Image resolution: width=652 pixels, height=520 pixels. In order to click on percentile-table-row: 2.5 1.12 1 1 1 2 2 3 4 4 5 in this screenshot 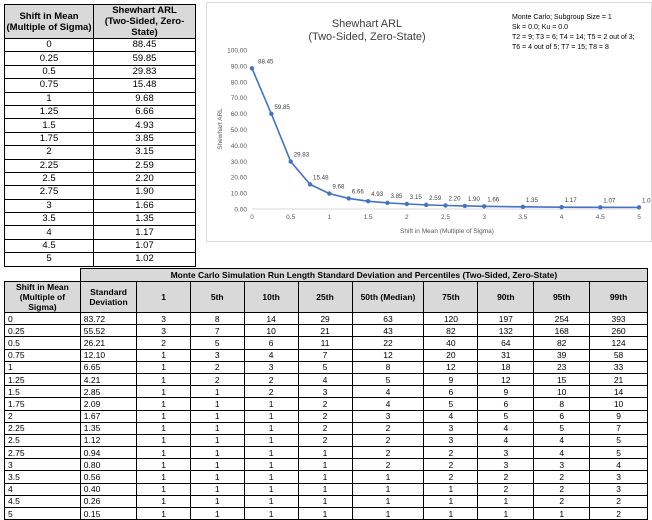, I will do `click(326, 440)`.